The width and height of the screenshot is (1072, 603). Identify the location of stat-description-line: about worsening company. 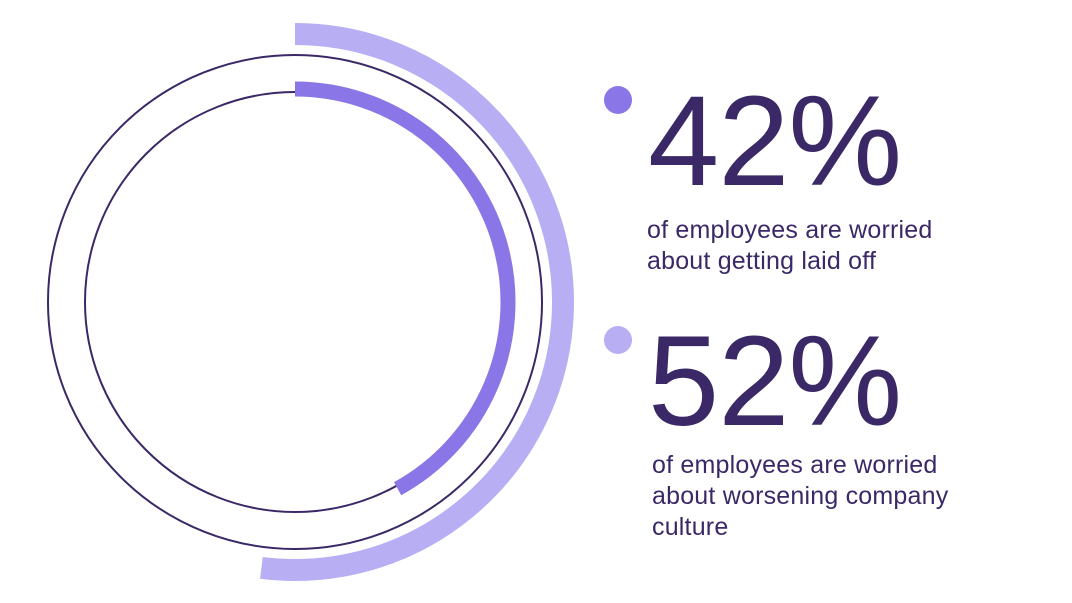
(800, 496).